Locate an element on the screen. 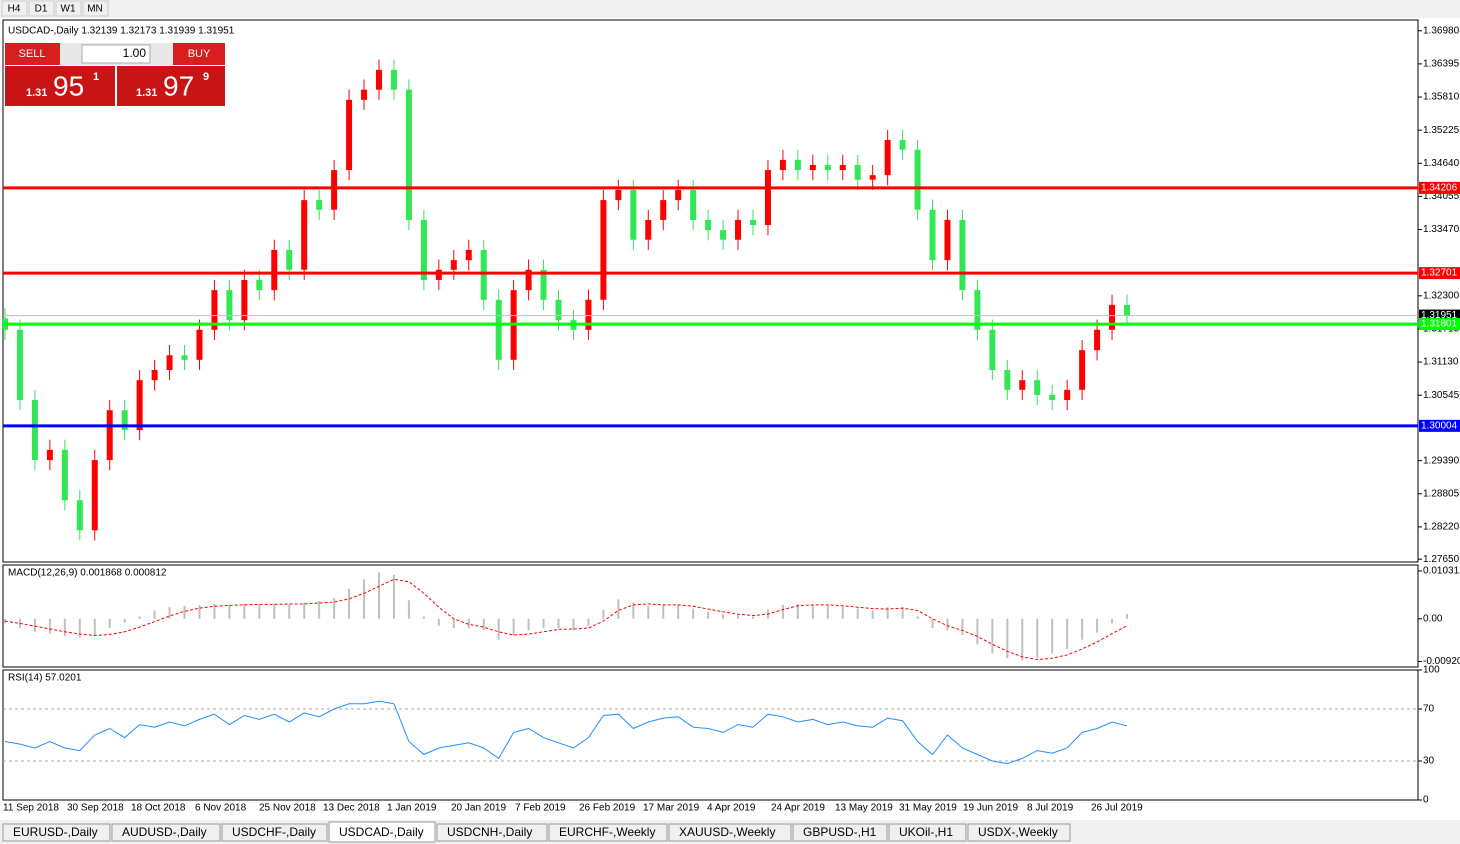 The width and height of the screenshot is (1460, 844). rsi-line is located at coordinates (566, 732).